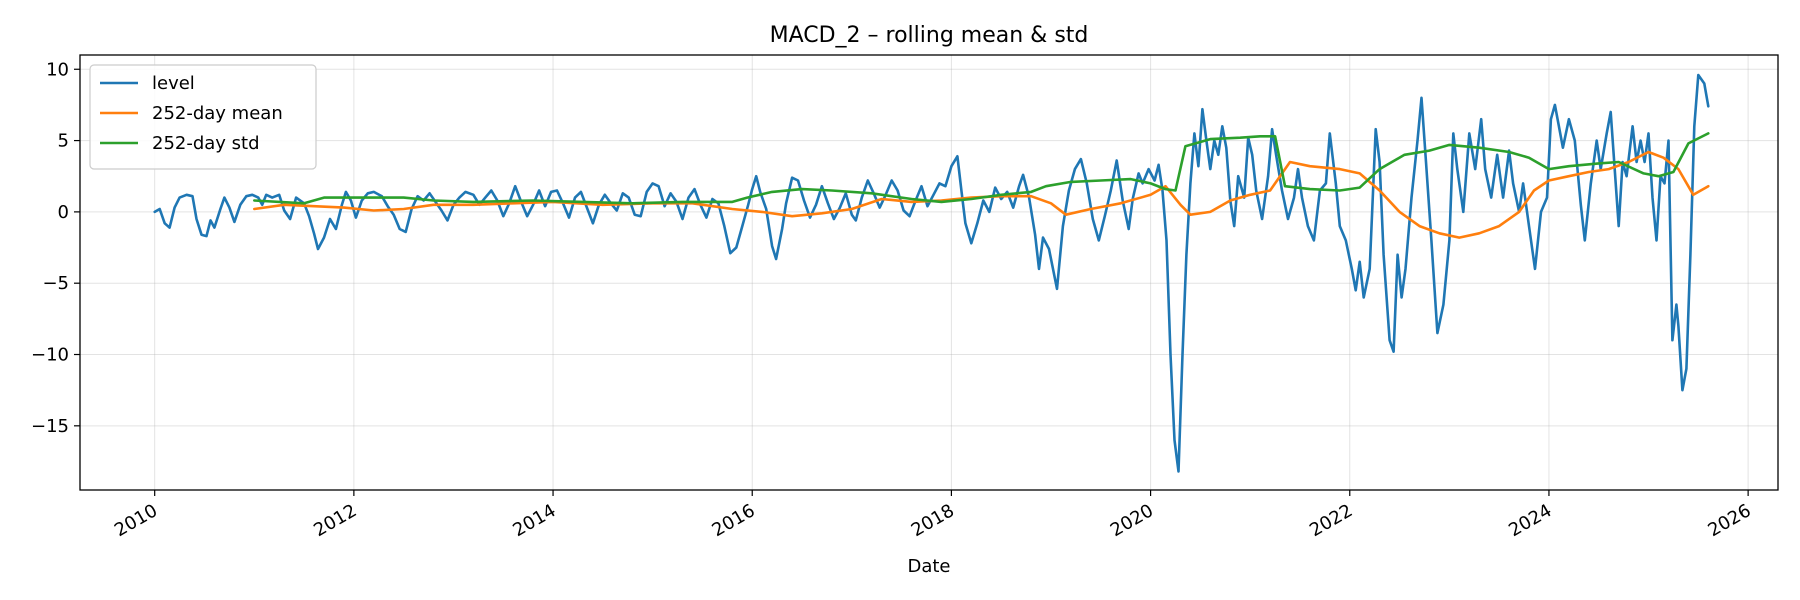 This screenshot has width=1800, height=600. What do you see at coordinates (173, 83) in the screenshot?
I see `legend-label: level` at bounding box center [173, 83].